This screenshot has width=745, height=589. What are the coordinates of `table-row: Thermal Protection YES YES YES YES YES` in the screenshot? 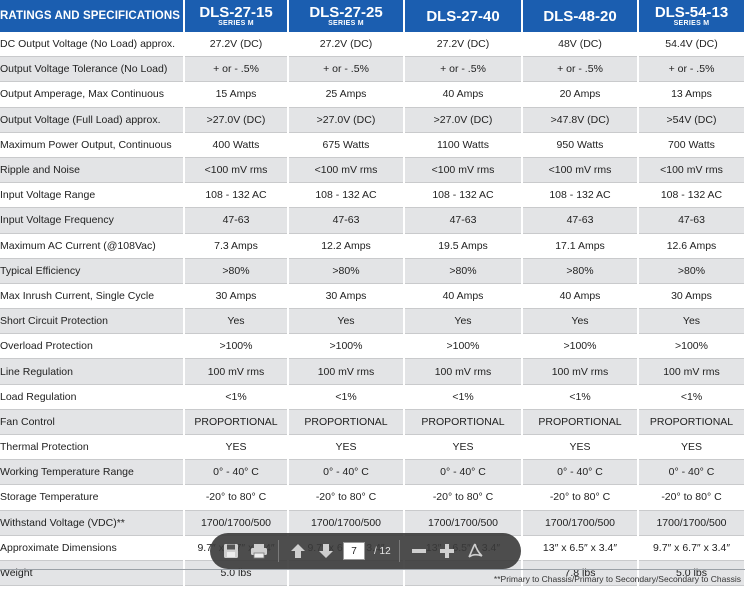 It's located at (372, 447).